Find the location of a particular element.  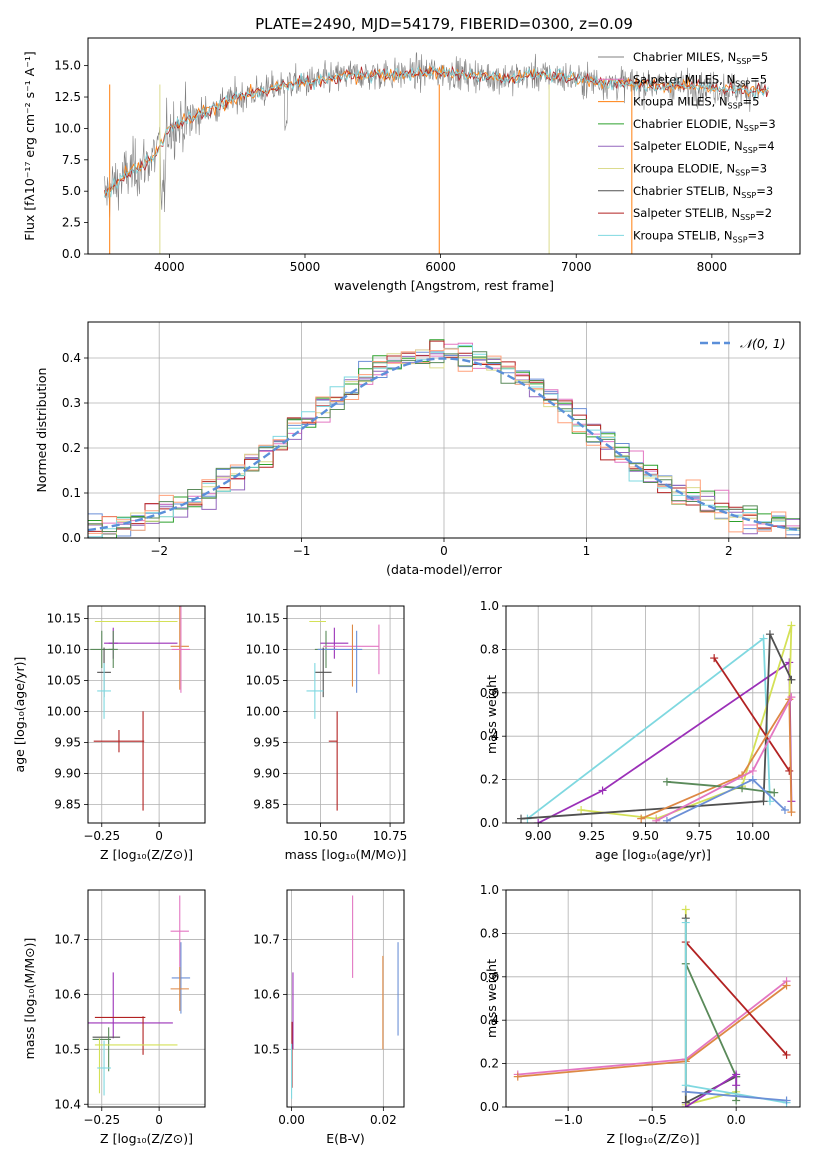

x-tick-label: 9.50 is located at coordinates (645, 836).